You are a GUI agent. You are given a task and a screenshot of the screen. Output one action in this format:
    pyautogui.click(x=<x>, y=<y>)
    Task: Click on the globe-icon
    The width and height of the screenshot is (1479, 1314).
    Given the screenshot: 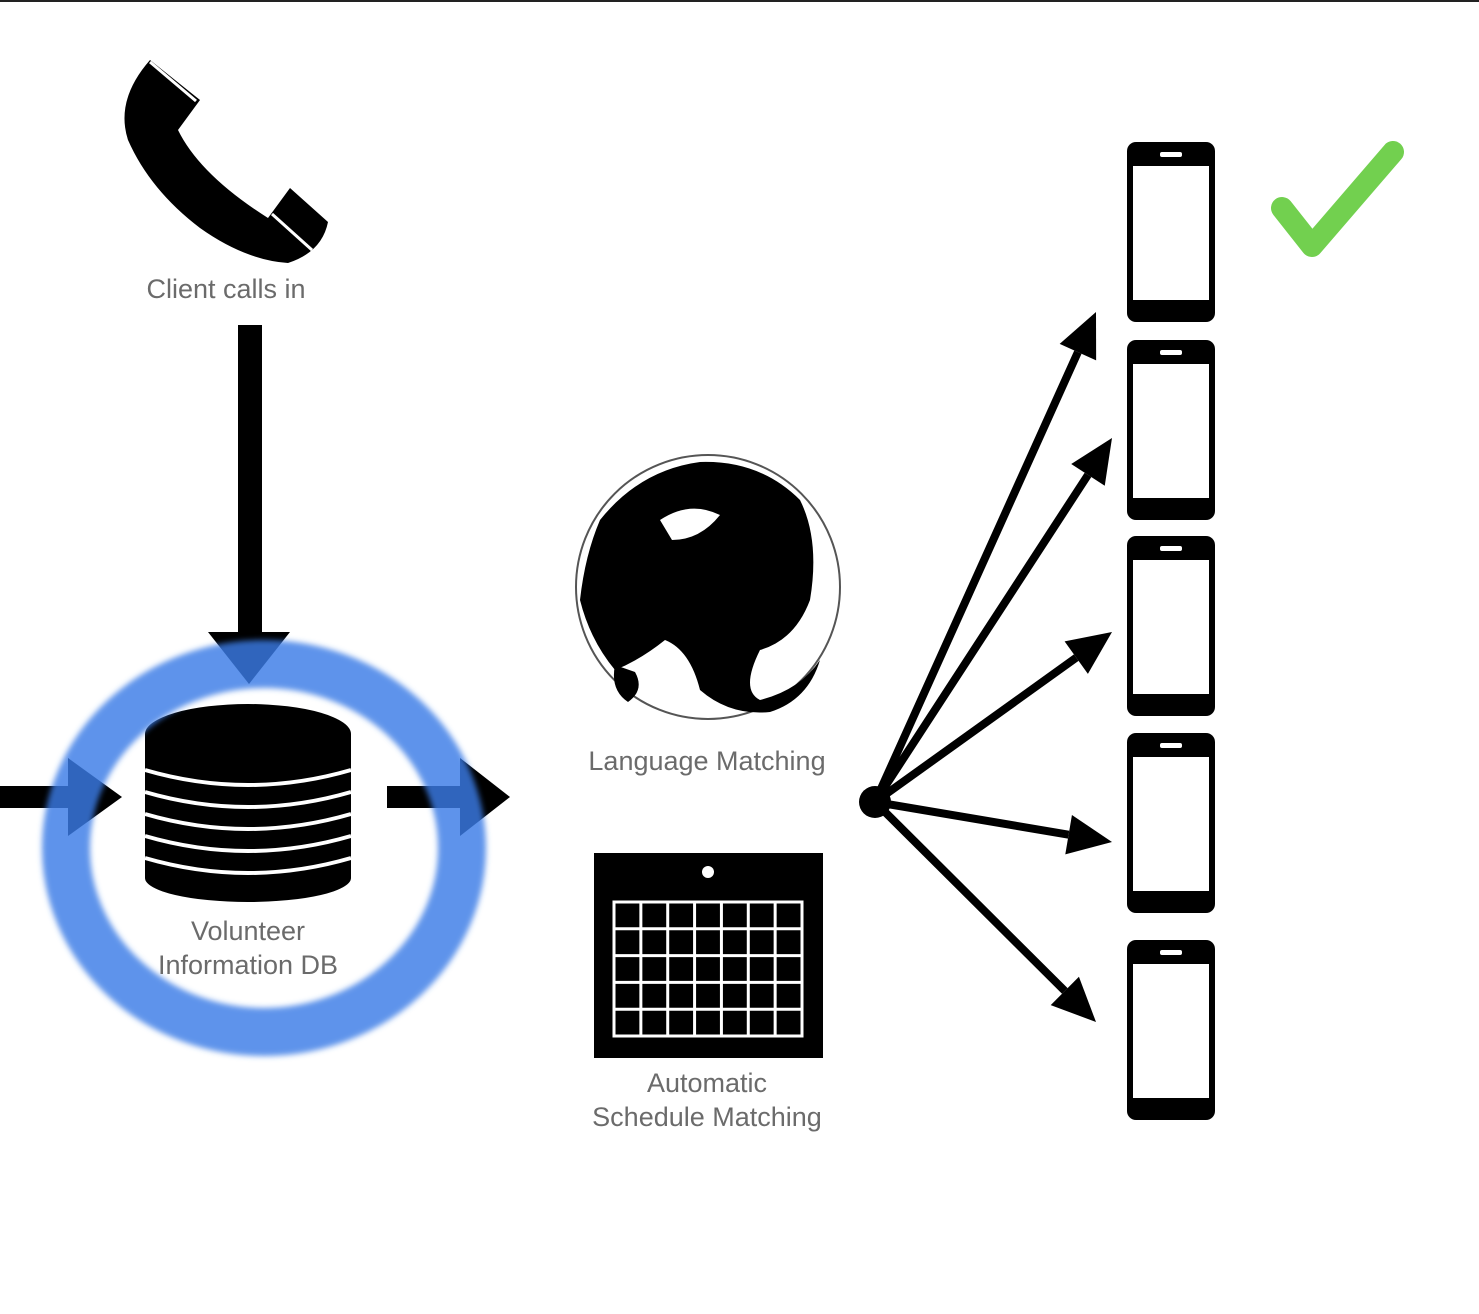 What is the action you would take?
    pyautogui.click(x=708, y=587)
    